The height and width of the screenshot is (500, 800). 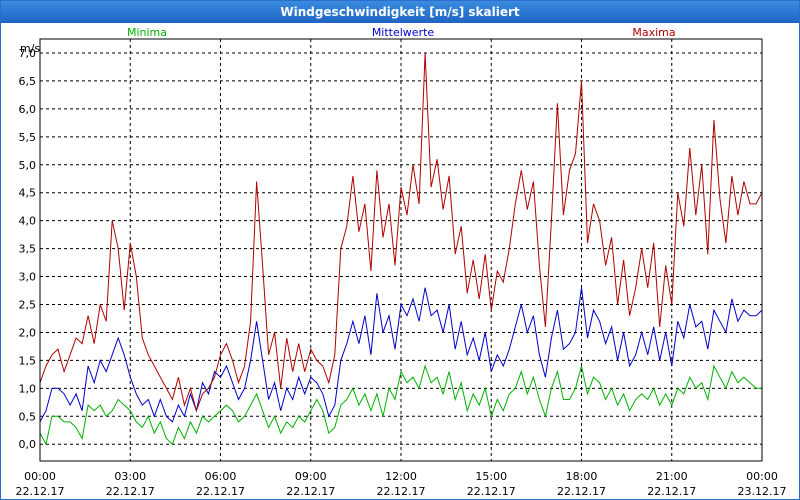 What do you see at coordinates (28, 416) in the screenshot?
I see `y-tick-label: 0,5` at bounding box center [28, 416].